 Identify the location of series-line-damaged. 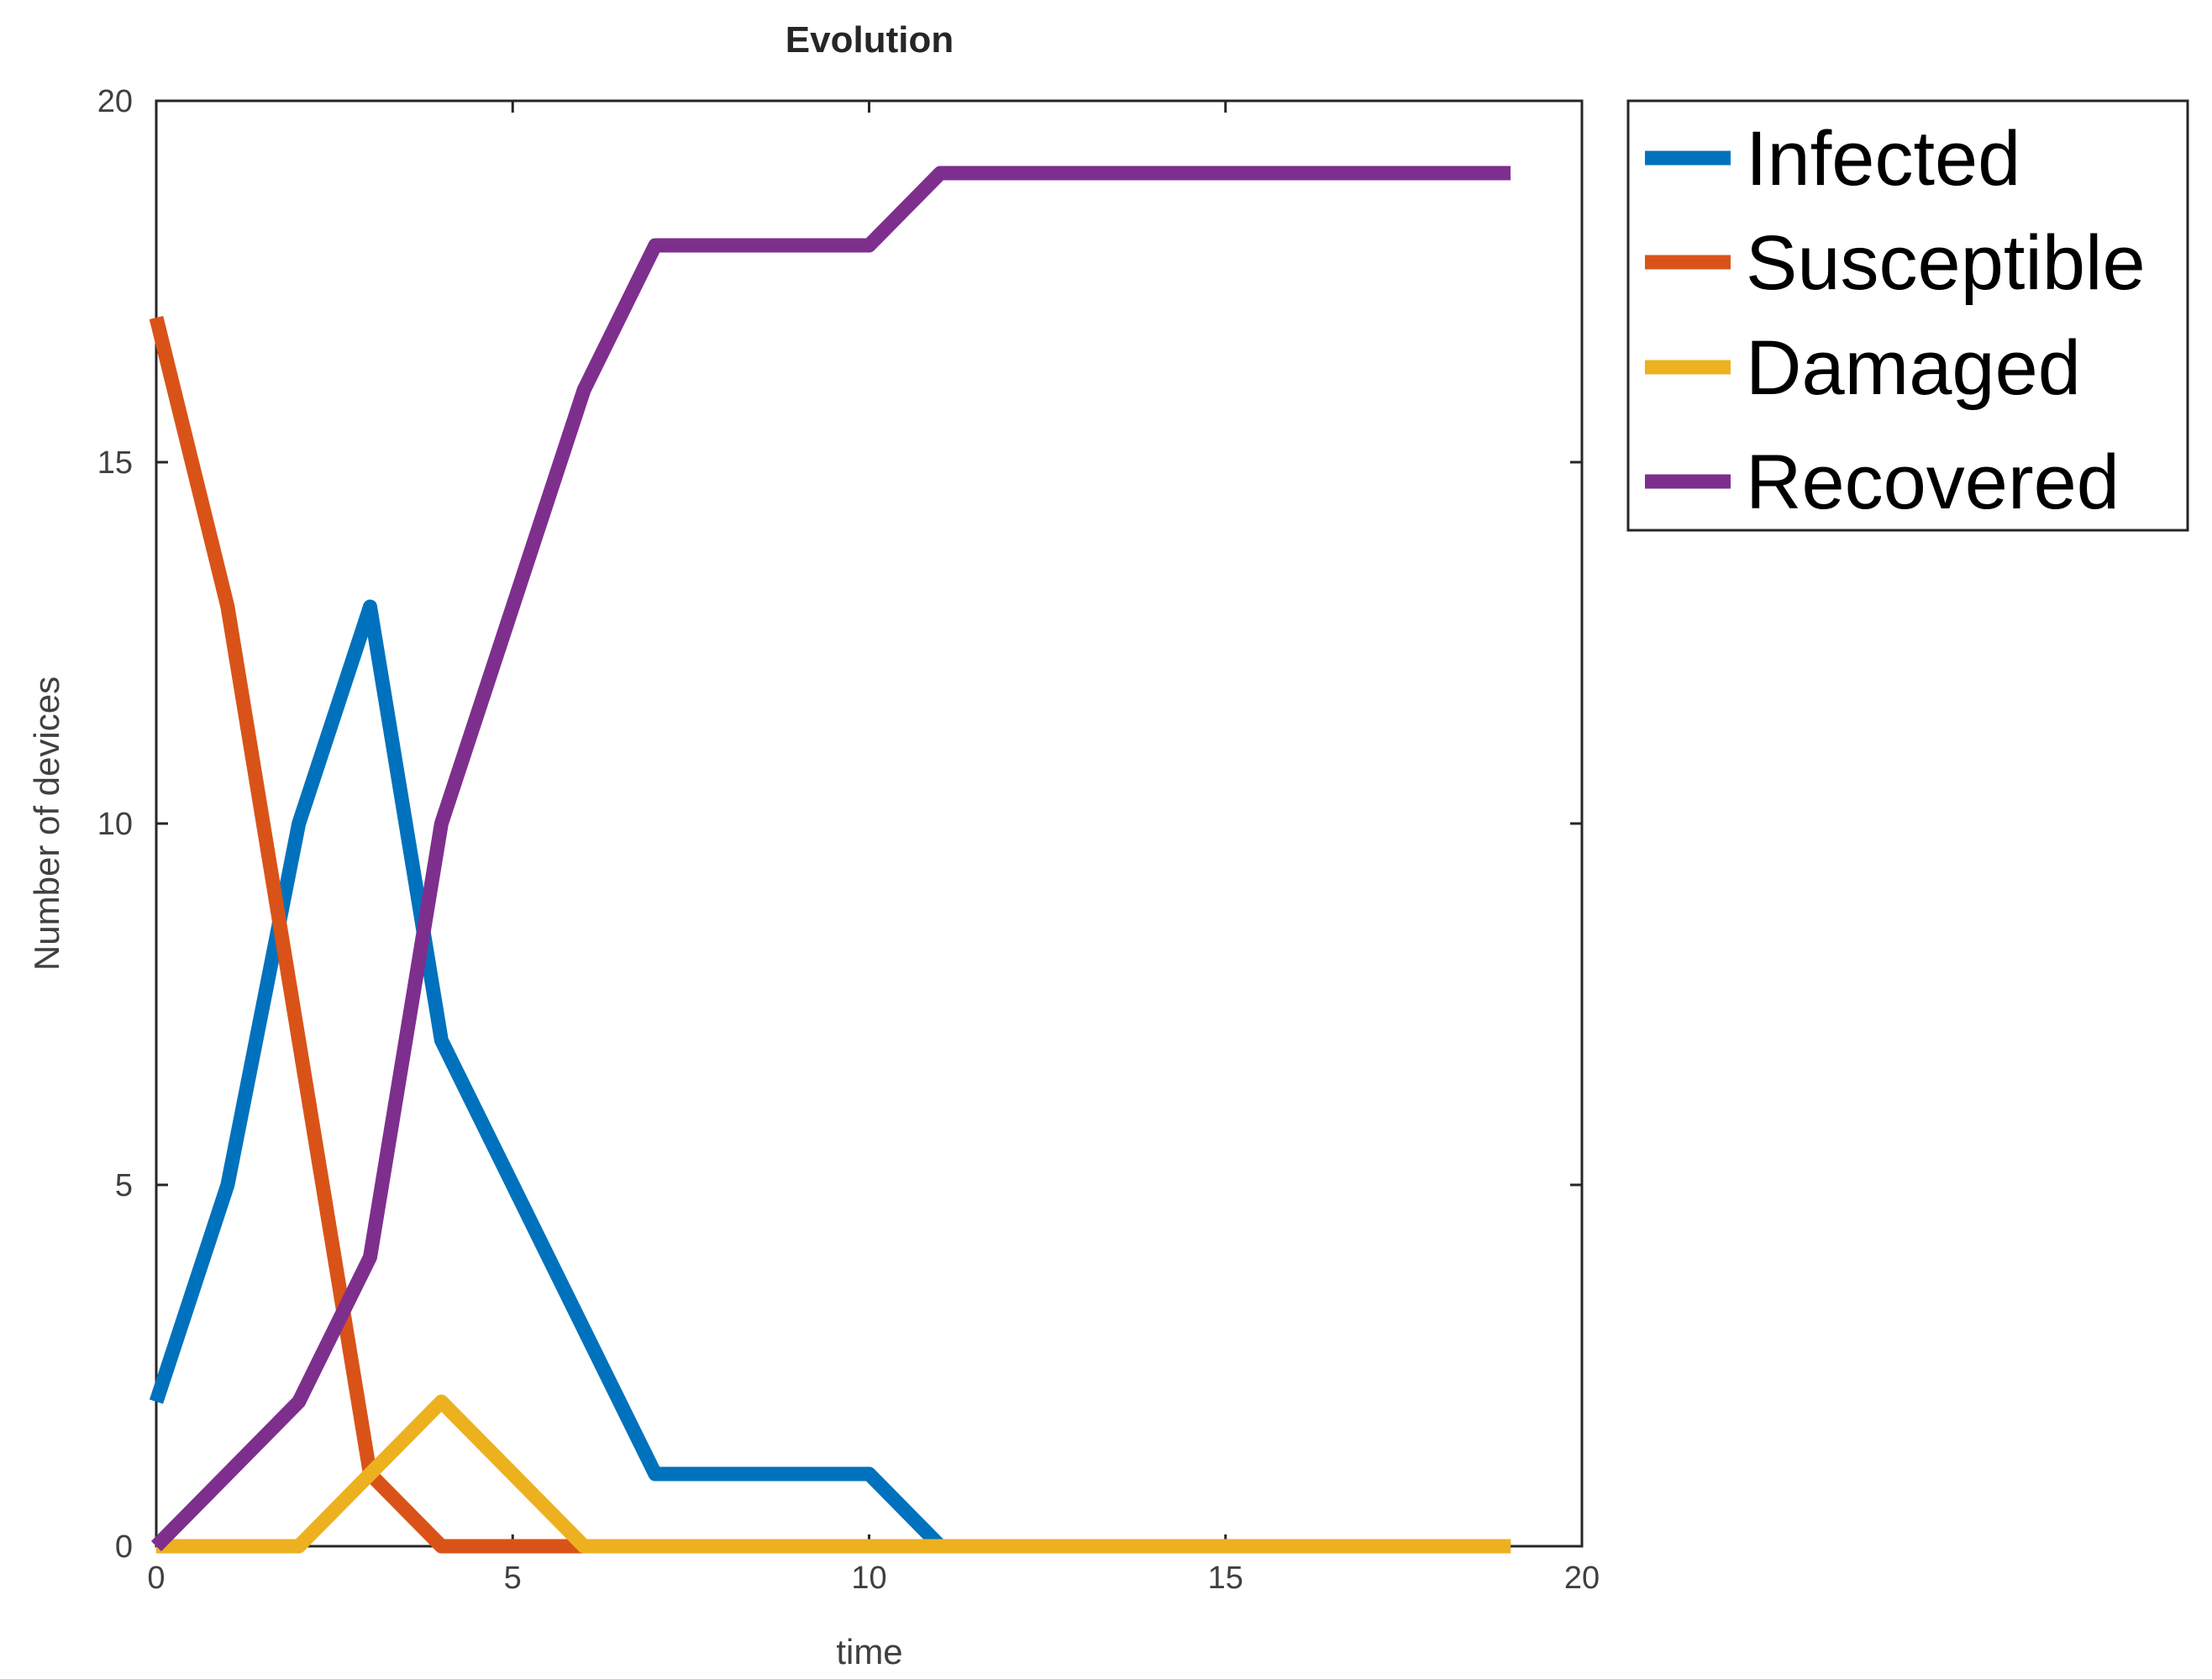
(833, 1474).